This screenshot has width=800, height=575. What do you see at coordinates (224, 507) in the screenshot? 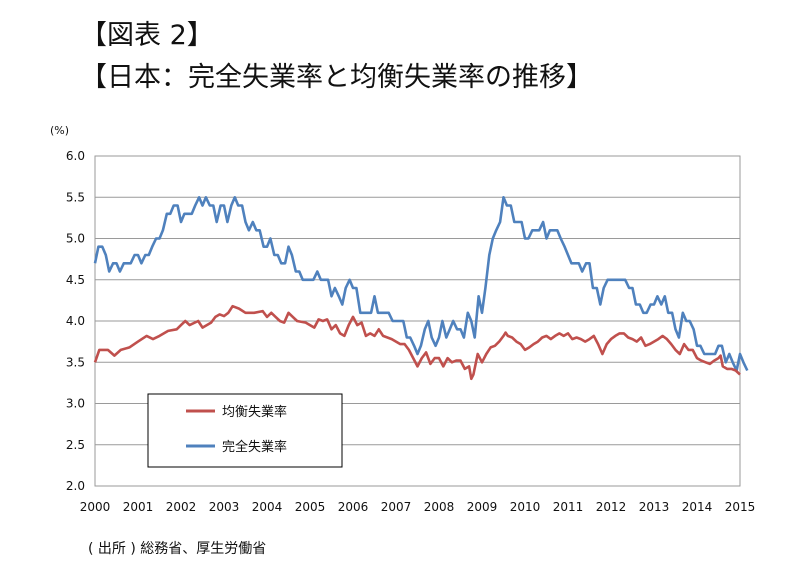
I see `x-tick-label: 2003` at bounding box center [224, 507].